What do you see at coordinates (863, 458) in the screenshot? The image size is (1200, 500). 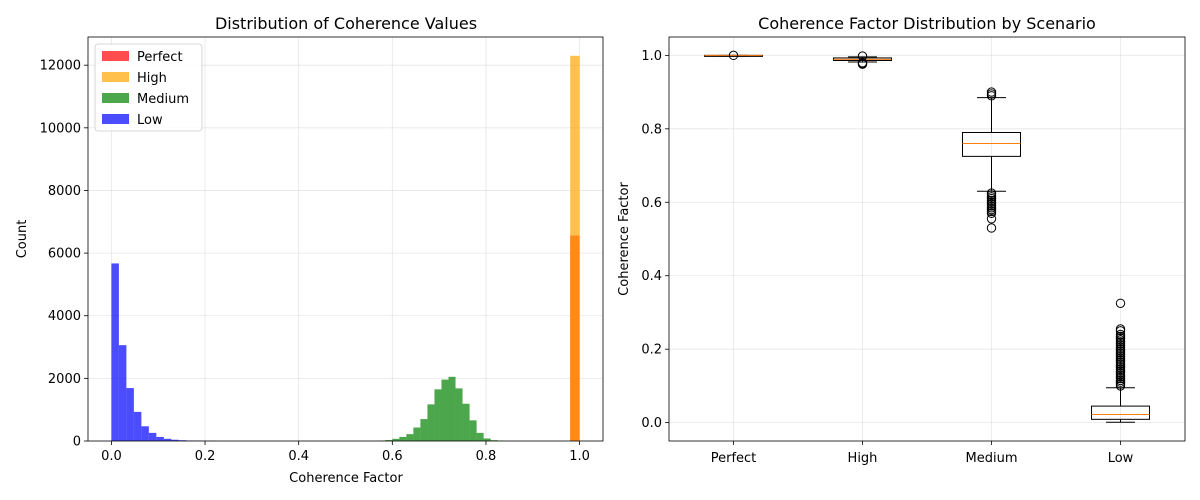 I see `boxplot-x-tick-label-high: High` at bounding box center [863, 458].